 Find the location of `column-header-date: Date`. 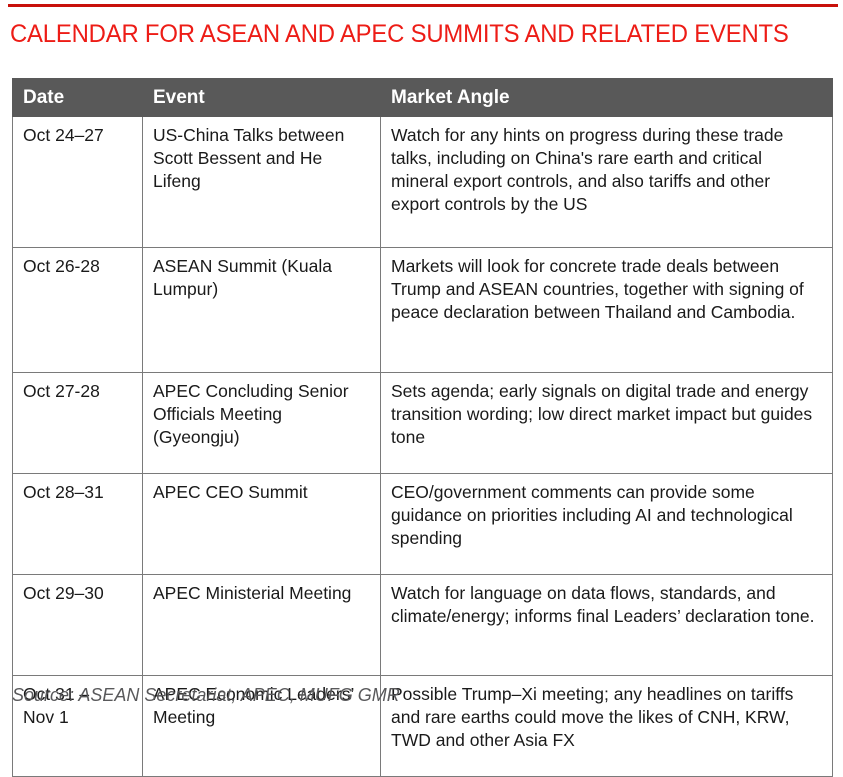

column-header-date: Date is located at coordinates (77, 97).